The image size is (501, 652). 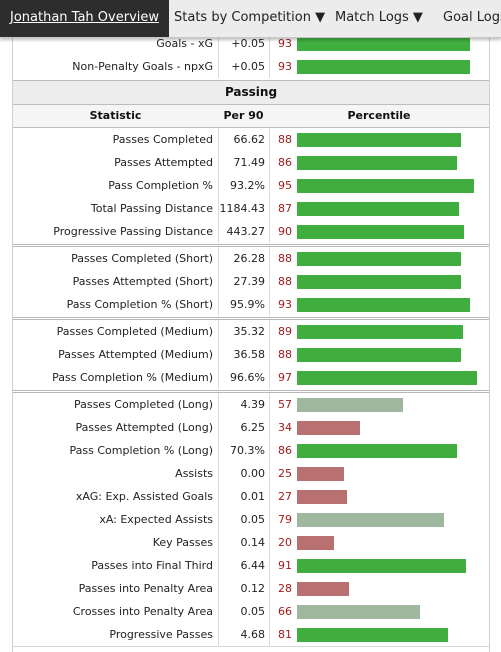 I want to click on stat-row: Progressive Passes 4.68 81, so click(x=251, y=634).